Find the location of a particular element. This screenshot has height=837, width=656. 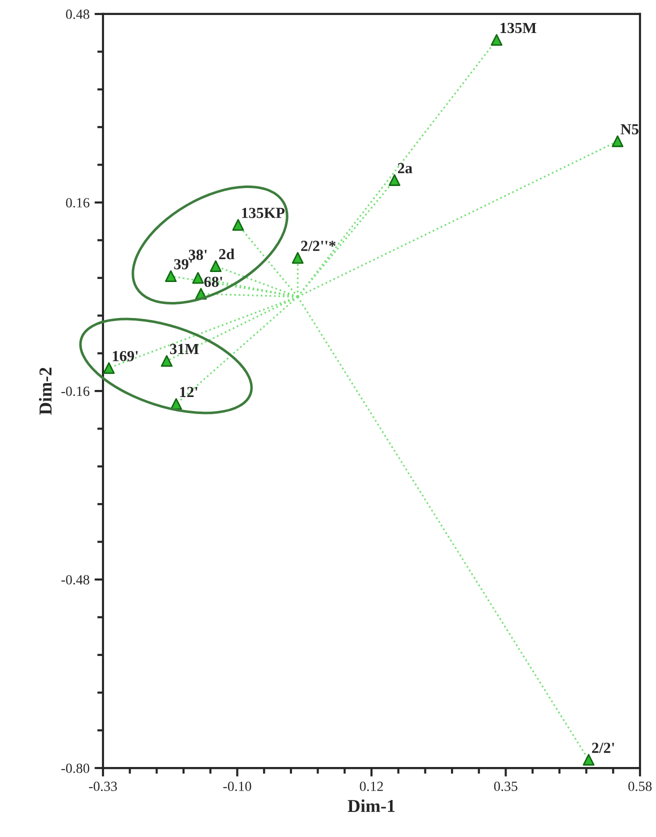

x-tick-label: 0.35 is located at coordinates (506, 787).